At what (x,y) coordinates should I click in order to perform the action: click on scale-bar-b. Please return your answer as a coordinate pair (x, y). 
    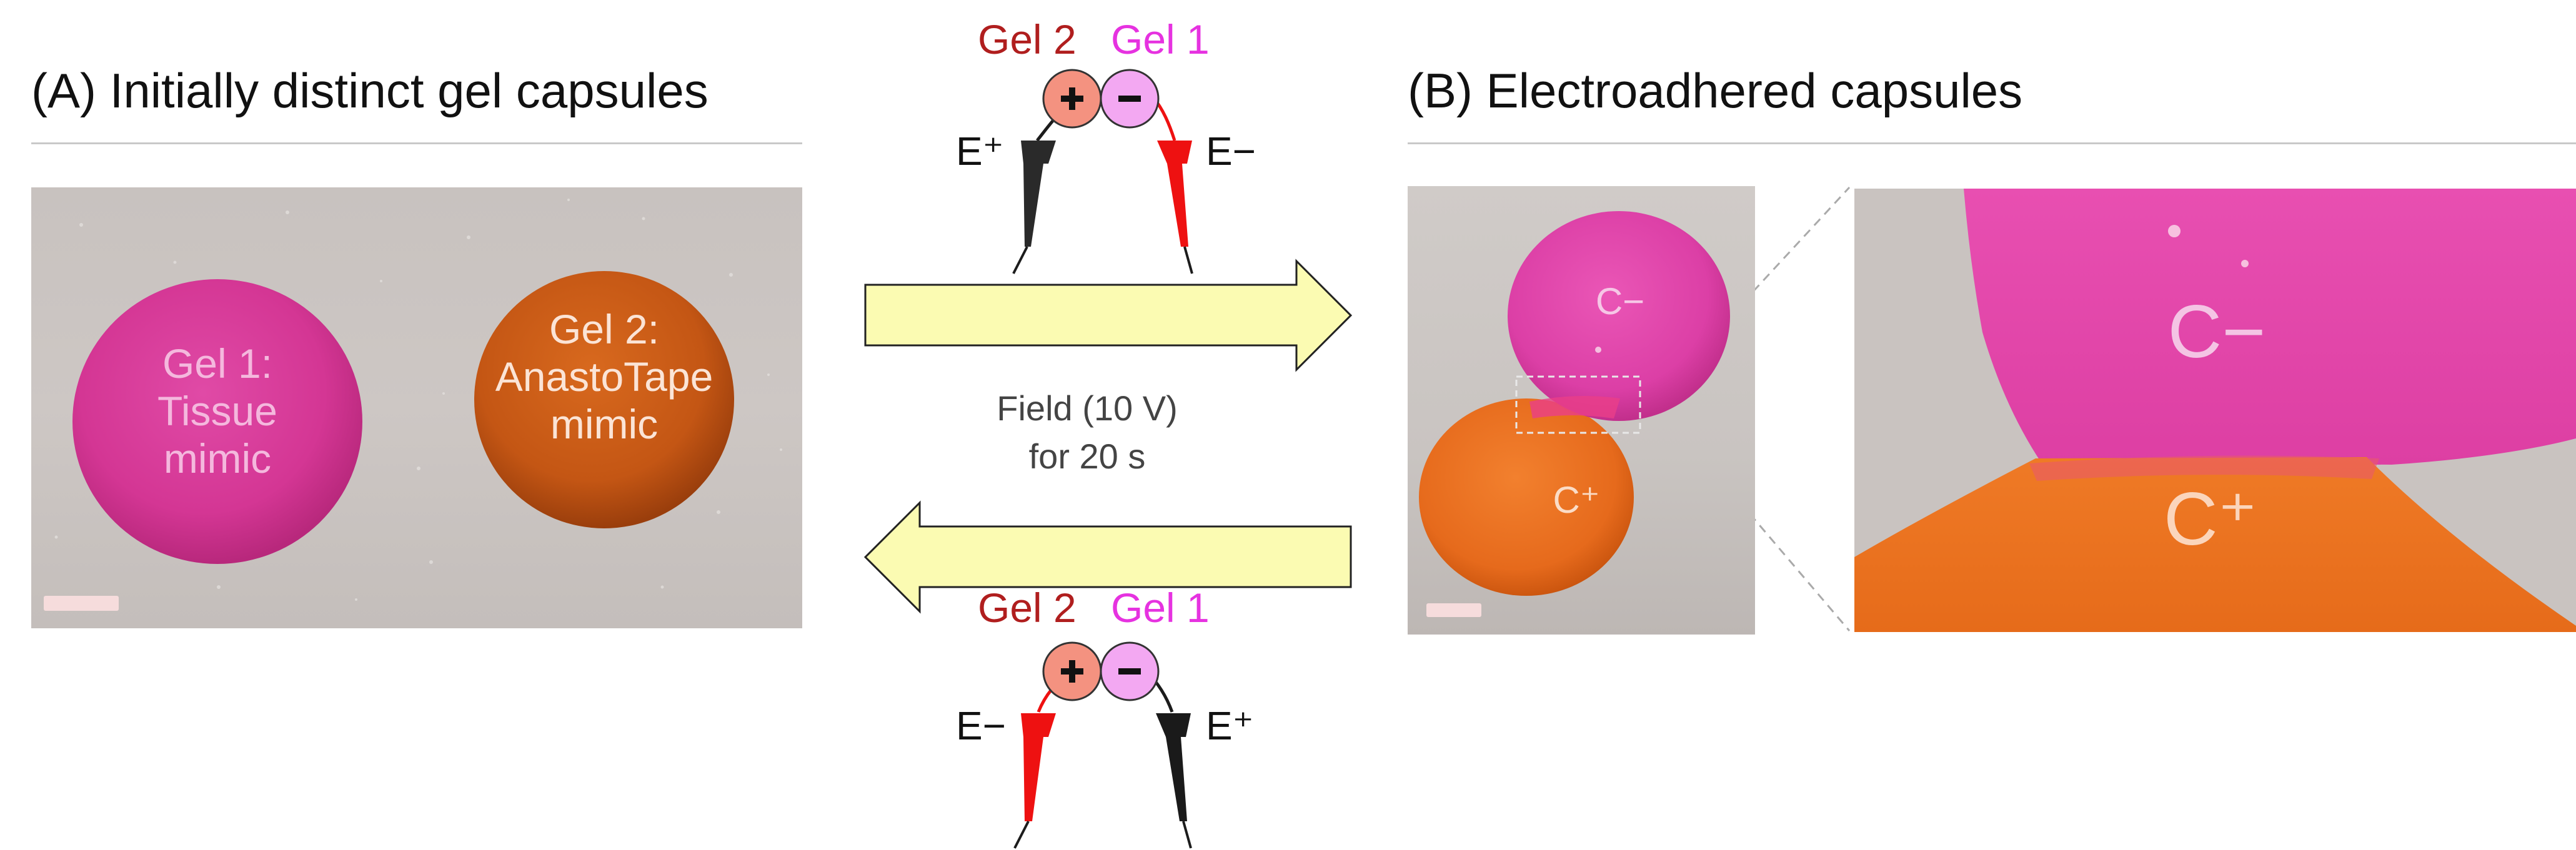
    Looking at the image, I should click on (1453, 610).